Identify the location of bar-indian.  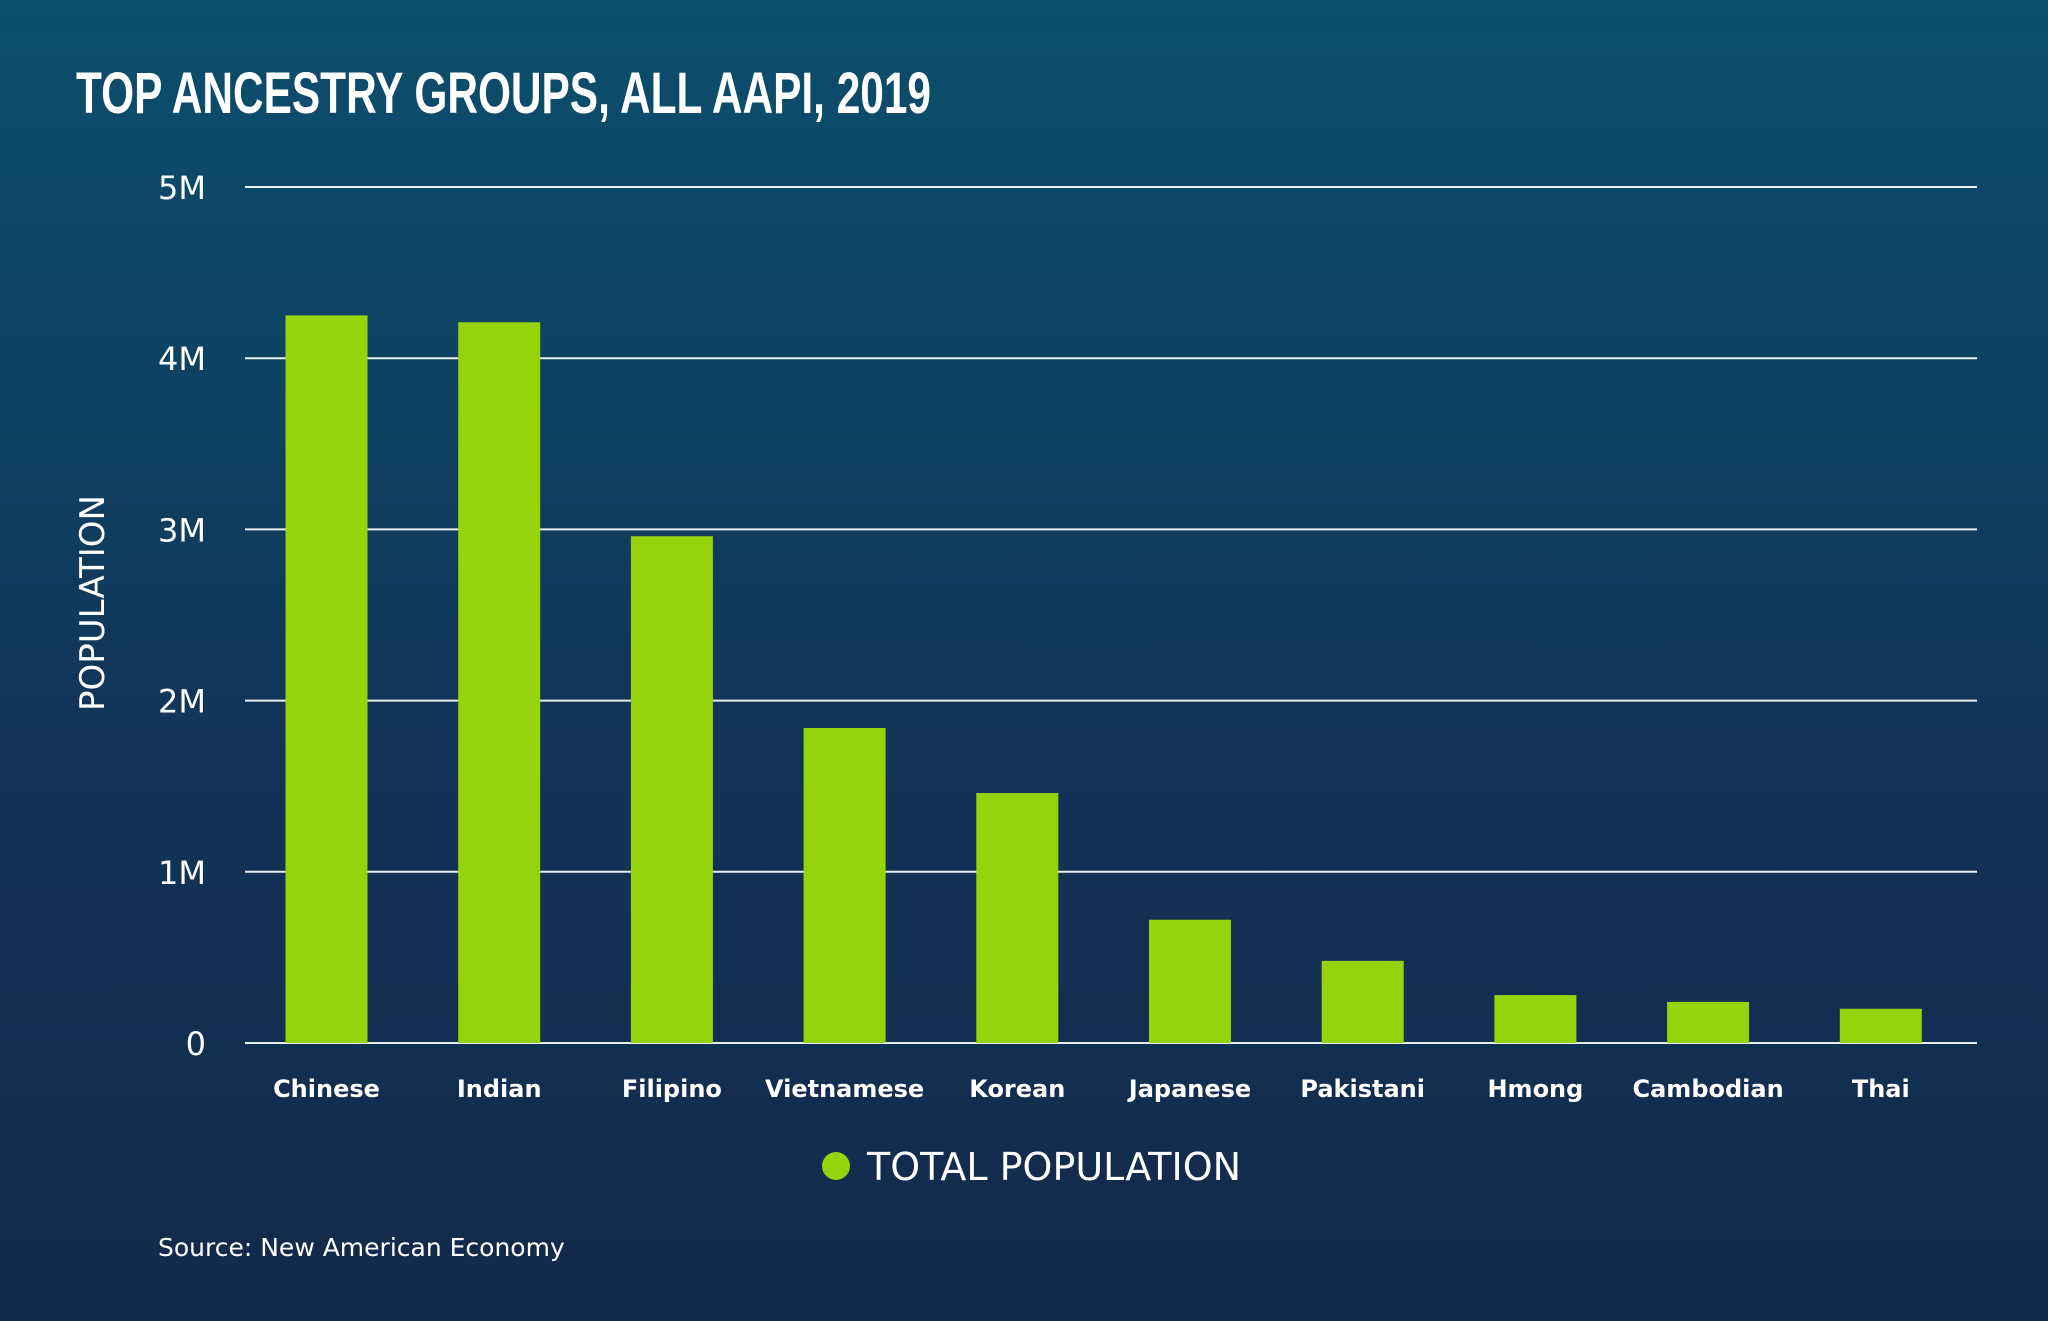
(499, 682).